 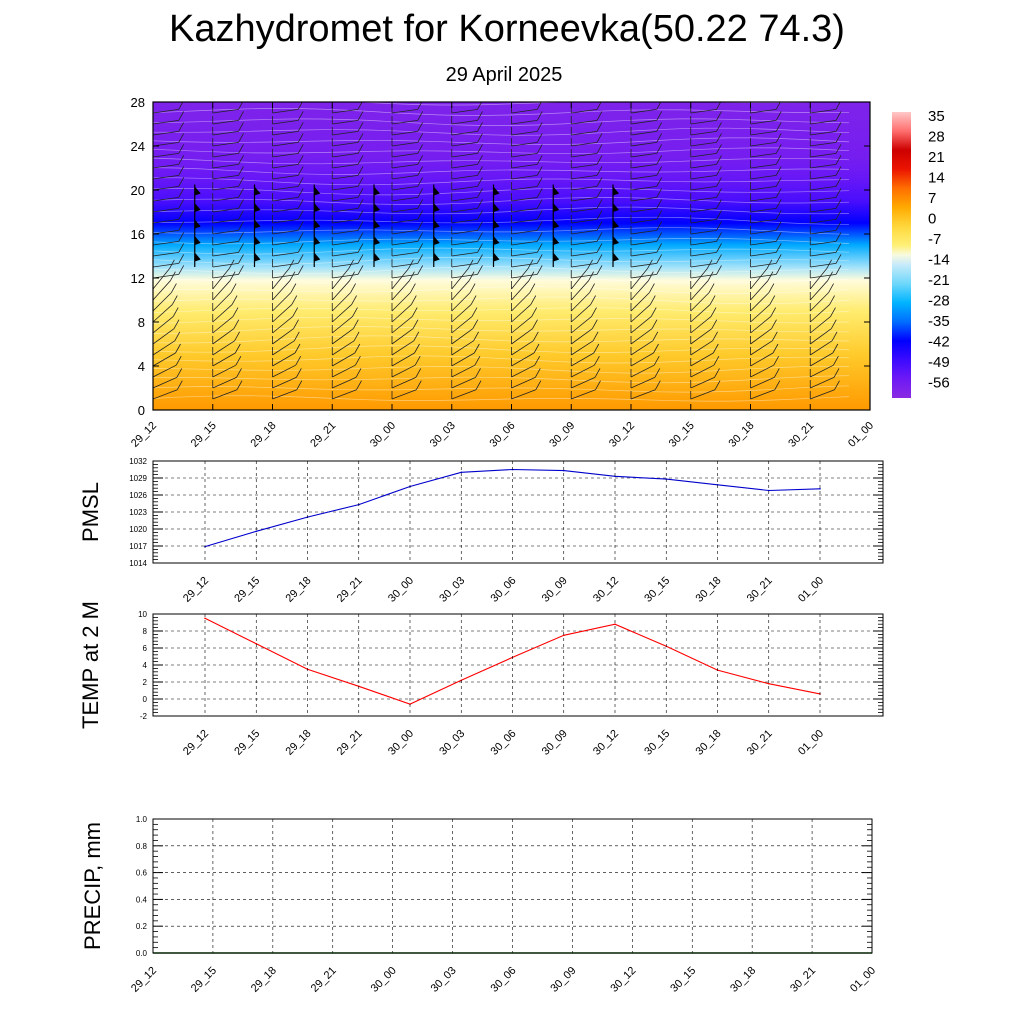 I want to click on panel-frame, so click(x=518, y=512).